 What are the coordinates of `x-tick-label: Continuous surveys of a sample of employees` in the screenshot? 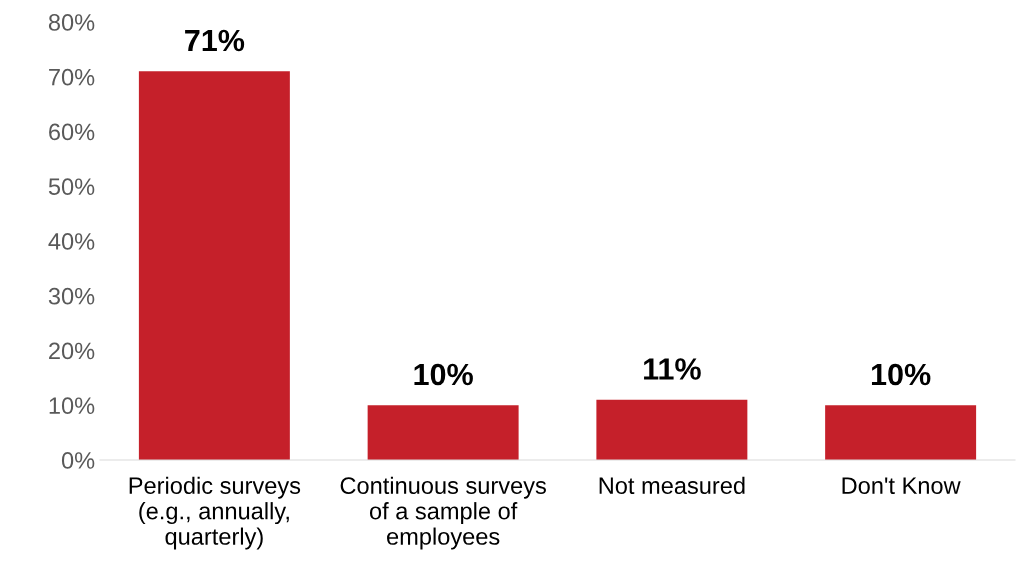 It's located at (443, 513).